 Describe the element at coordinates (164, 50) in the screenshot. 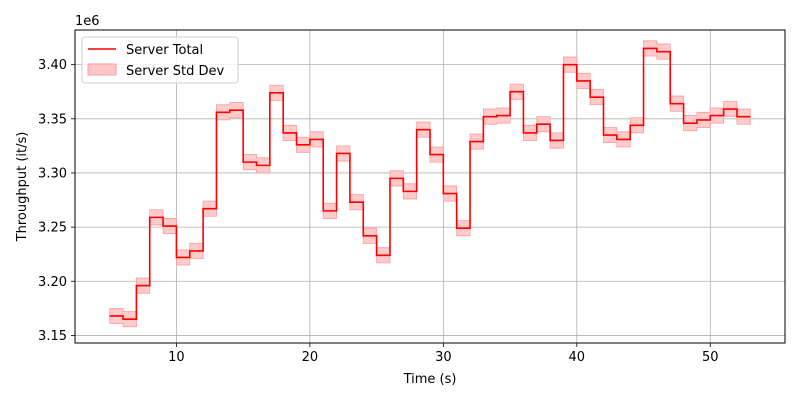

I see `legend-label-server-total: Server Total` at that location.